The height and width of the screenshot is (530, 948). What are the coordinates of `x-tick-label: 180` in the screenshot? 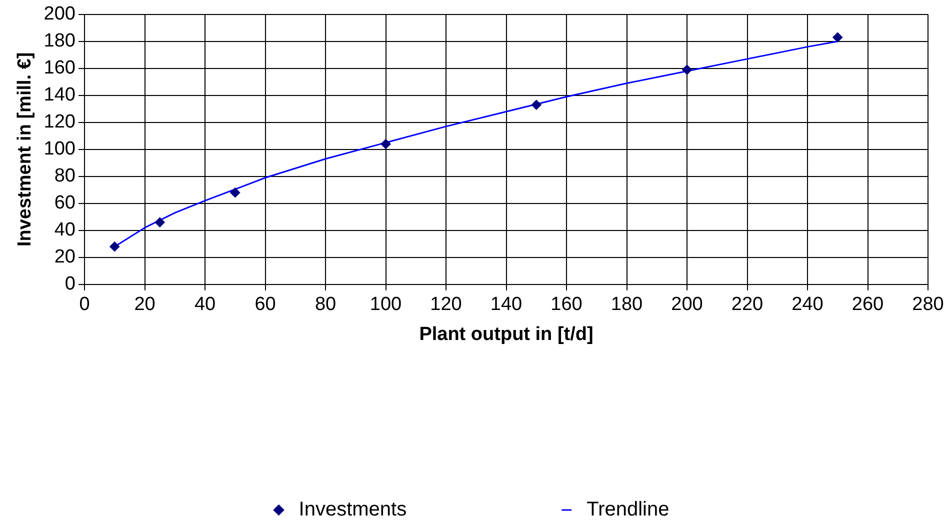 It's located at (626, 305).